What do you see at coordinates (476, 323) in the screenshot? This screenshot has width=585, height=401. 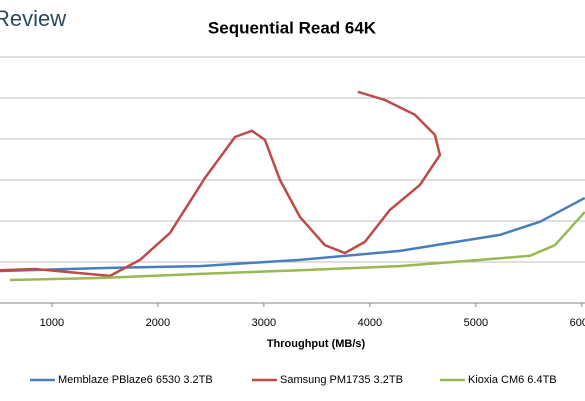 I see `x-tick-label: 5000` at bounding box center [476, 323].